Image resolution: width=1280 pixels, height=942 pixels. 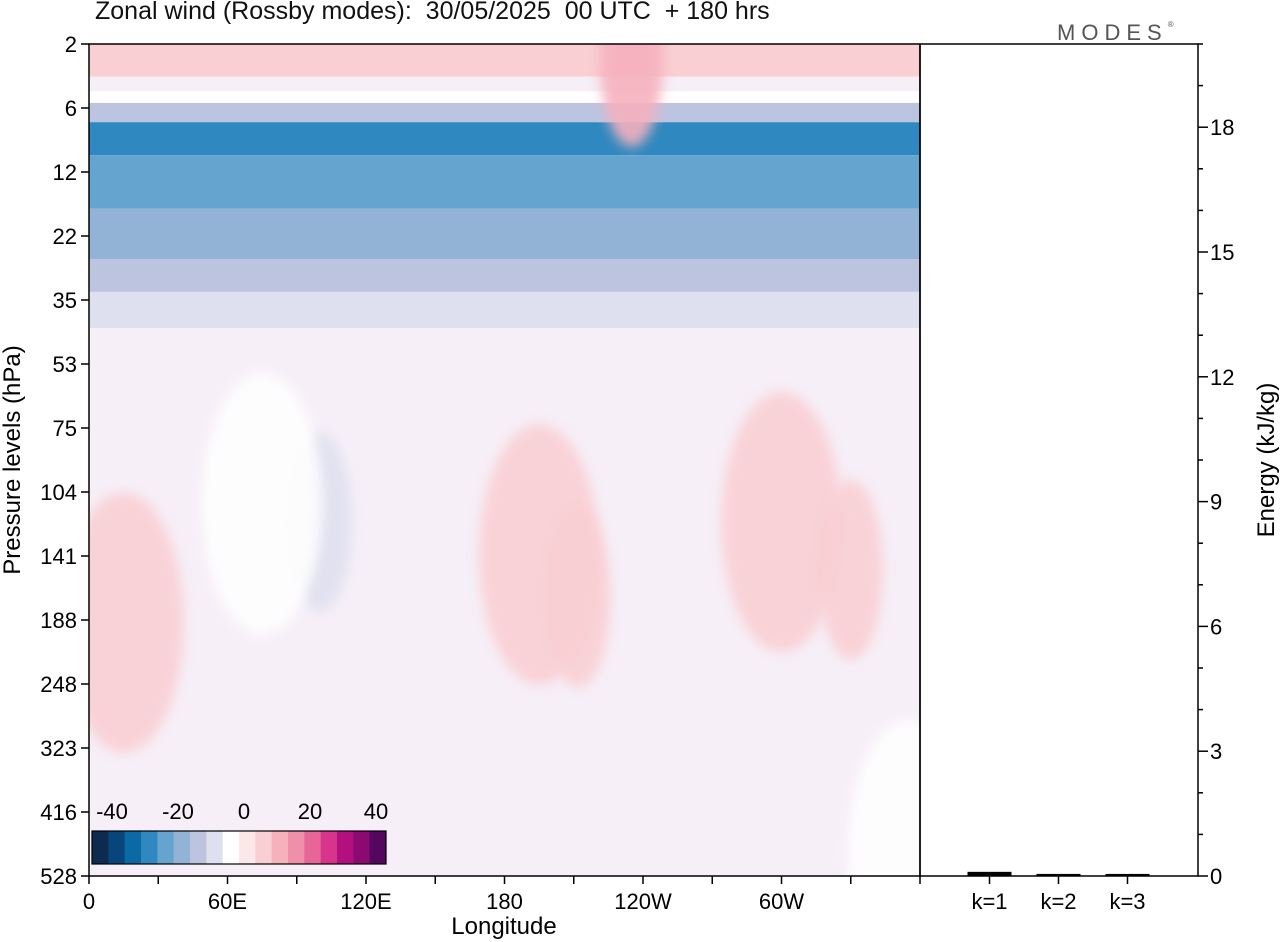 I want to click on y-tick-label: 188, so click(x=58, y=620).